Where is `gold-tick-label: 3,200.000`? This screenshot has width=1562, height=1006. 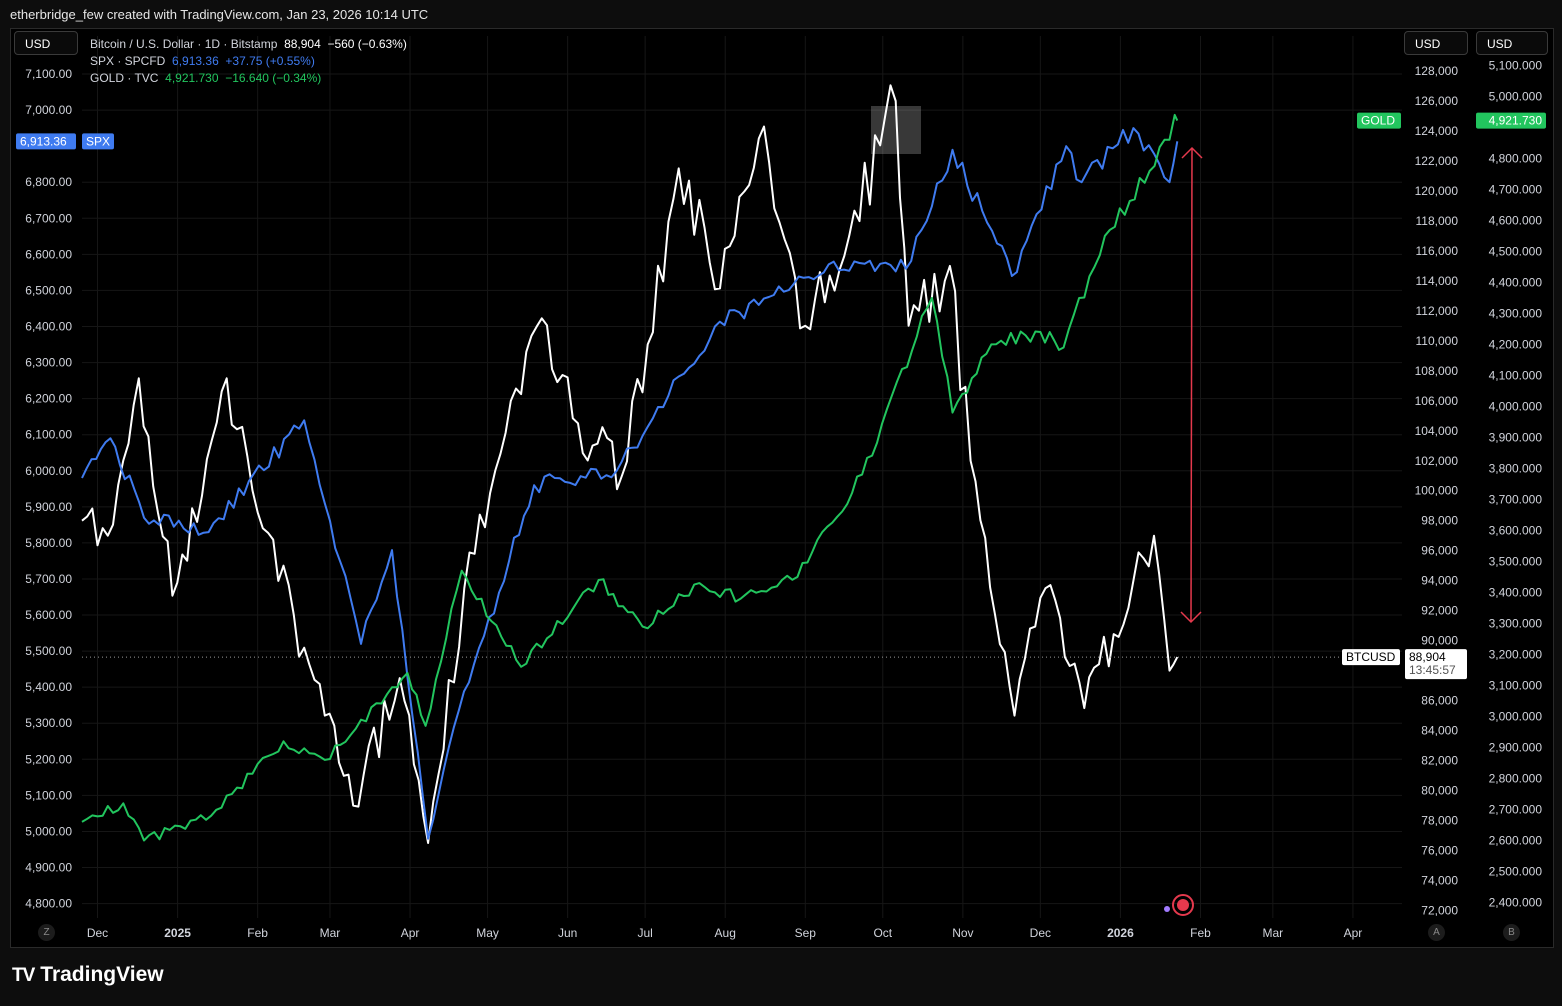
gold-tick-label: 3,200.000 is located at coordinates (1516, 654).